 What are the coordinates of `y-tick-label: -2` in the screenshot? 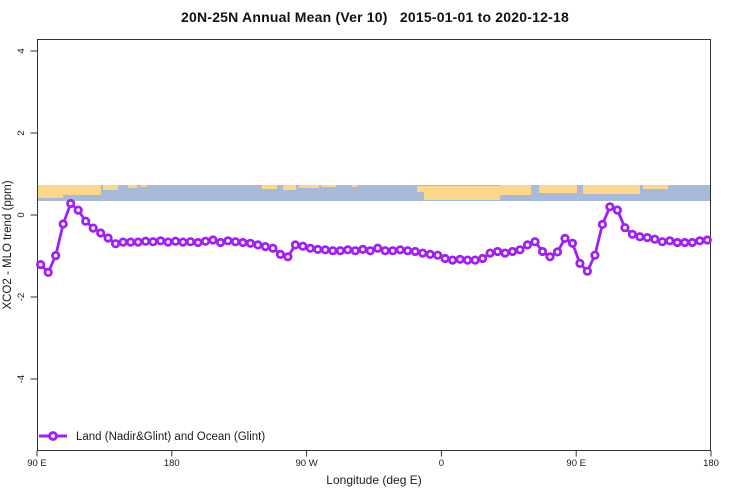 It's located at (21, 297).